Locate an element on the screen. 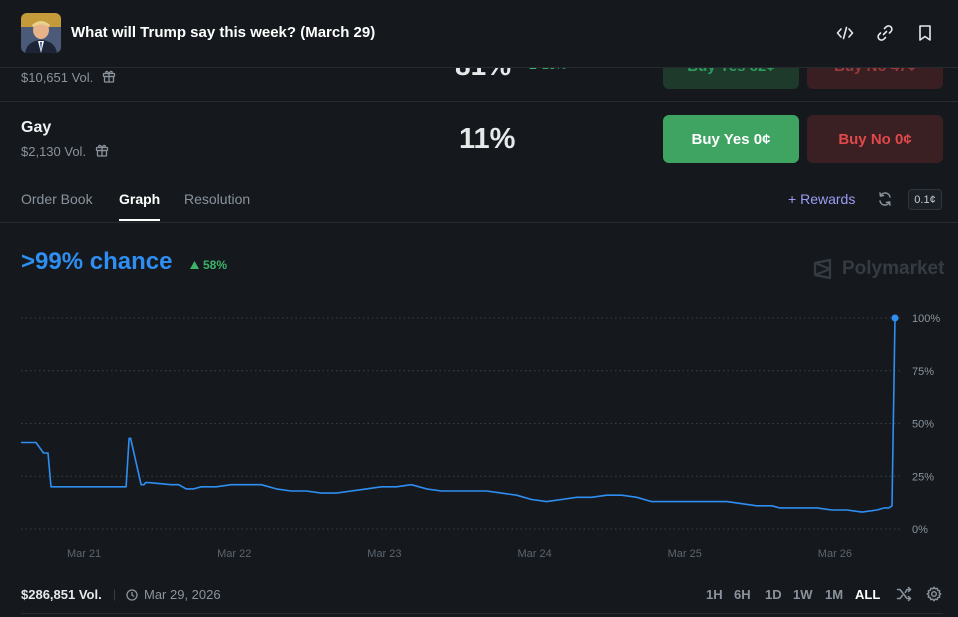 The height and width of the screenshot is (617, 958). buy-yes-button: Buy Yes 0¢ is located at coordinates (731, 139).